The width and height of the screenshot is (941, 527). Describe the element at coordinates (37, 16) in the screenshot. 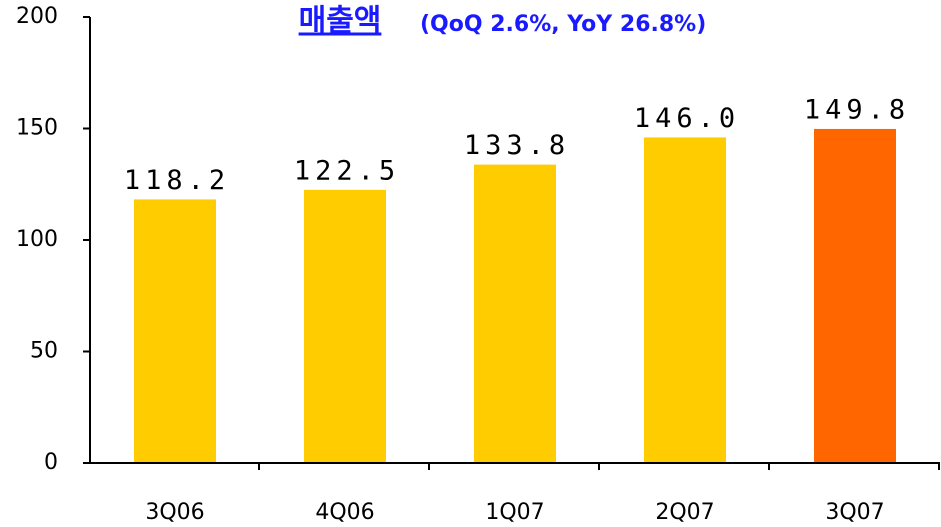

I see `y-tick-label: 200` at that location.